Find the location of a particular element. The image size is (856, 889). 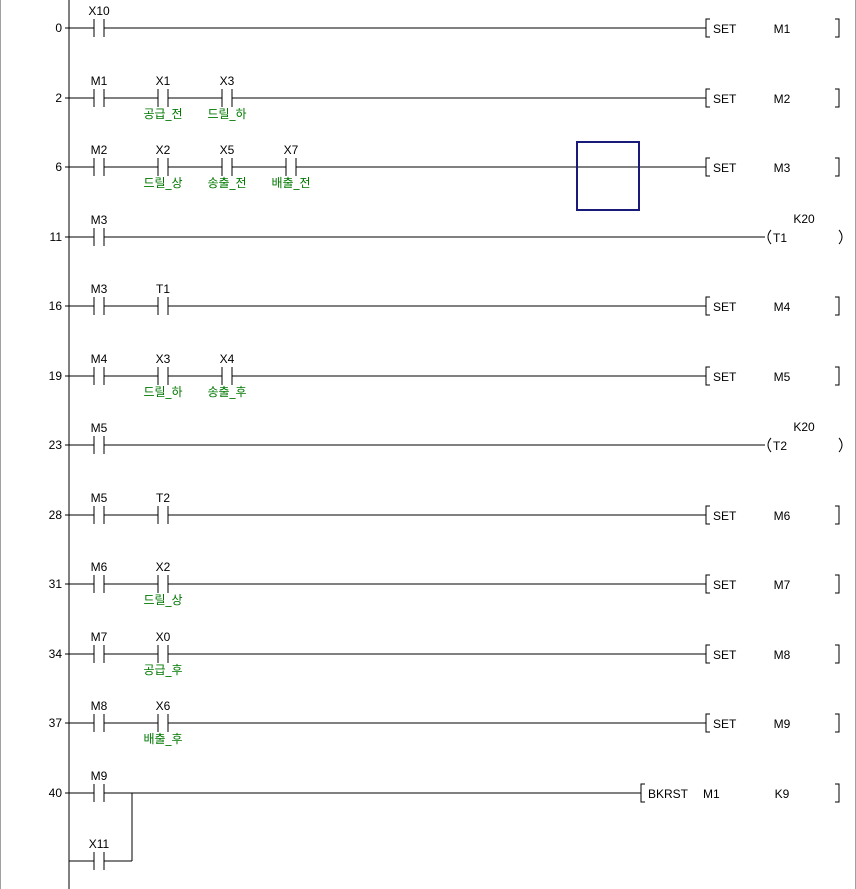

contact-comment-label: 배출_전 is located at coordinates (290, 183).